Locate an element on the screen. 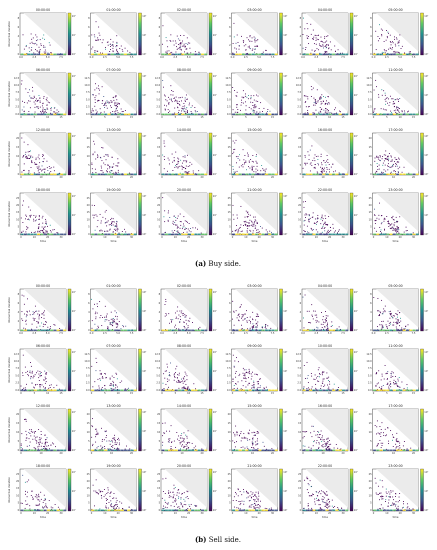 The height and width of the screenshot is (550, 437). y-tick-label: 15 is located at coordinates (230, 423).